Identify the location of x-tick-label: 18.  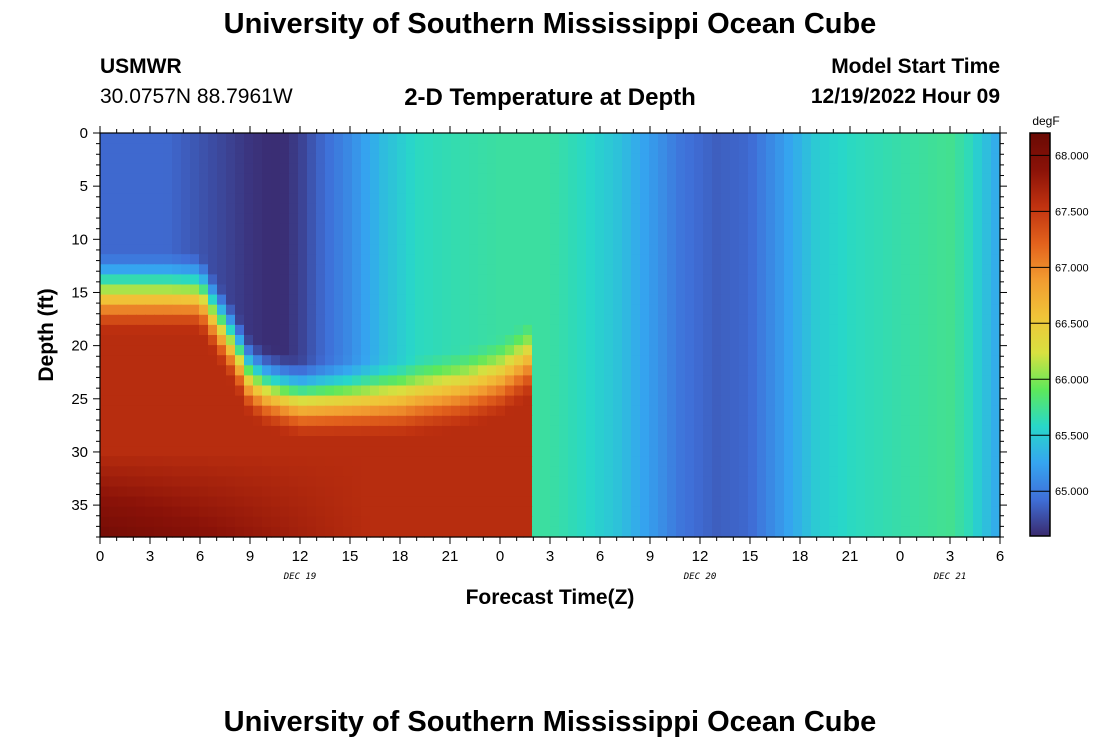
(800, 556).